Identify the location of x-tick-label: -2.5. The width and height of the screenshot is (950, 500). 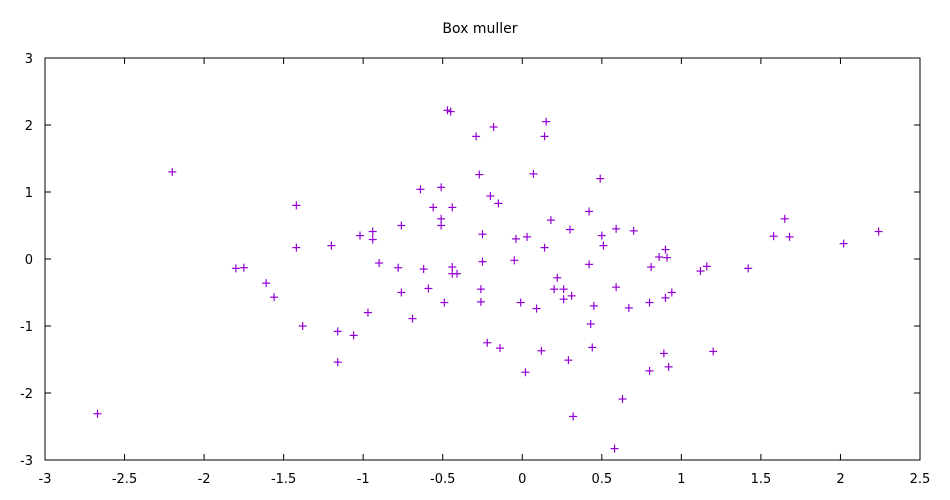
(124, 479).